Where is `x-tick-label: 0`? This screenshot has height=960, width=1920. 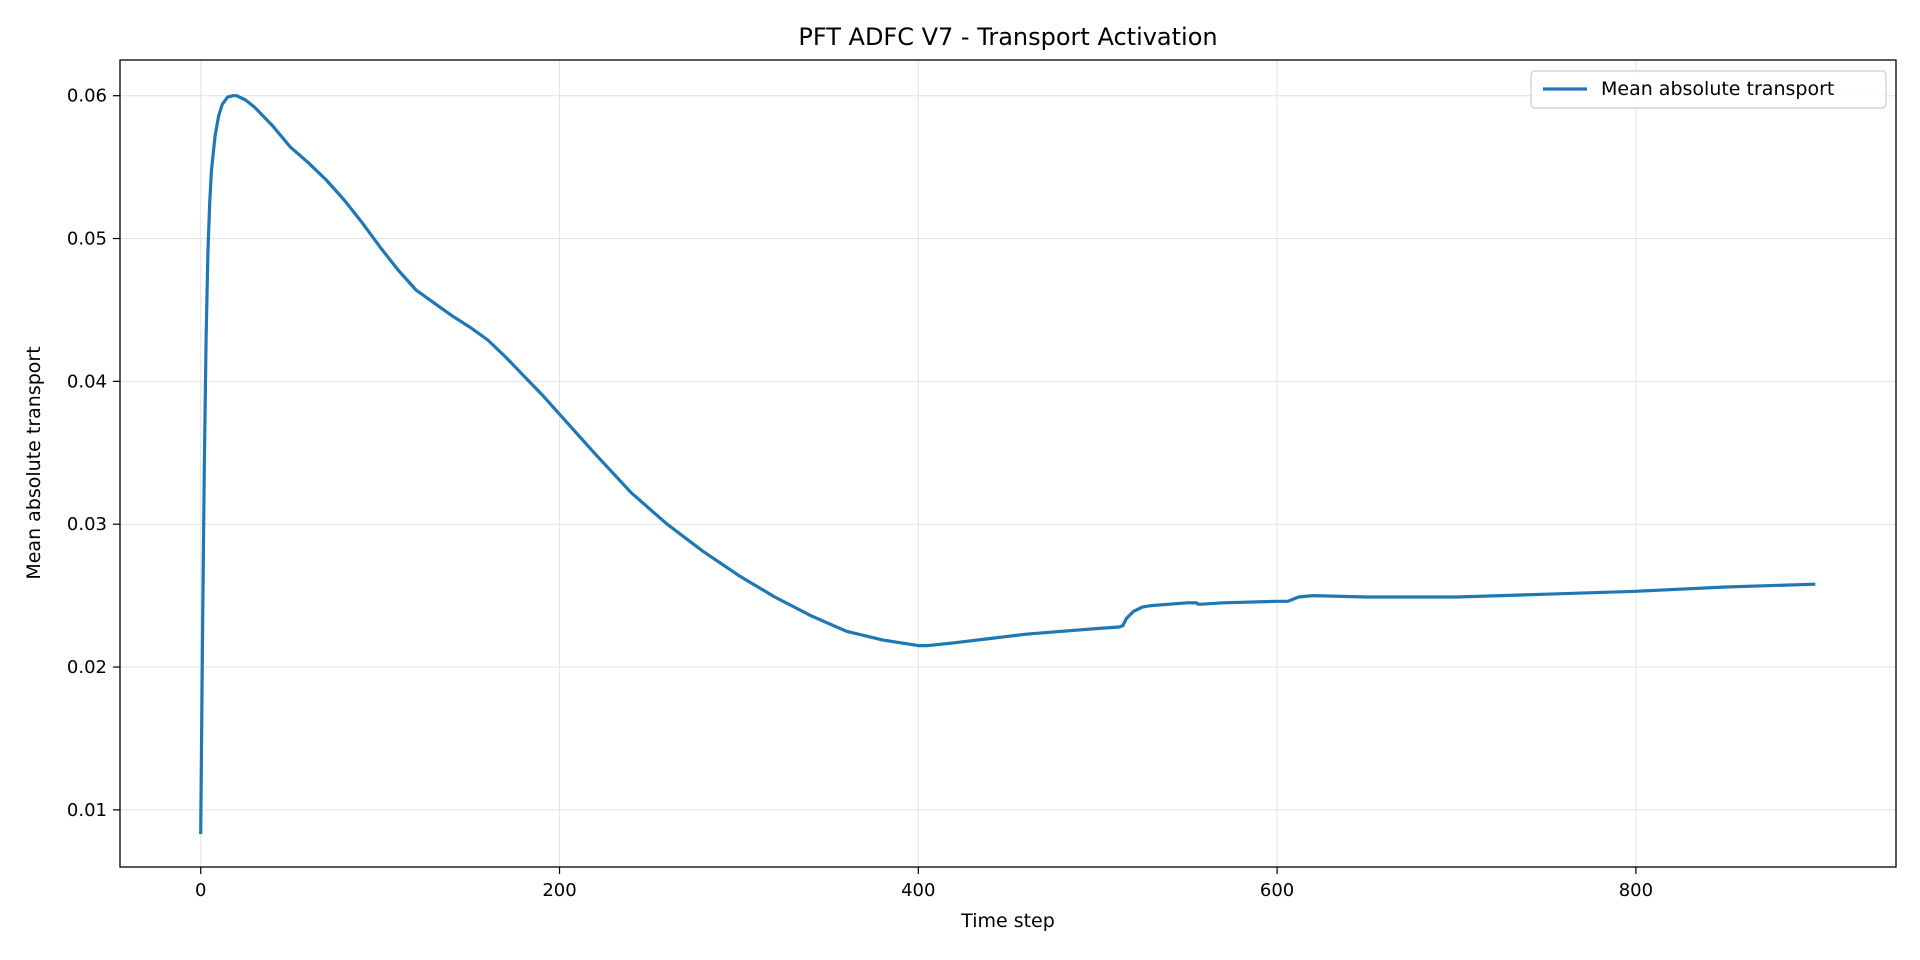 x-tick-label: 0 is located at coordinates (200, 890).